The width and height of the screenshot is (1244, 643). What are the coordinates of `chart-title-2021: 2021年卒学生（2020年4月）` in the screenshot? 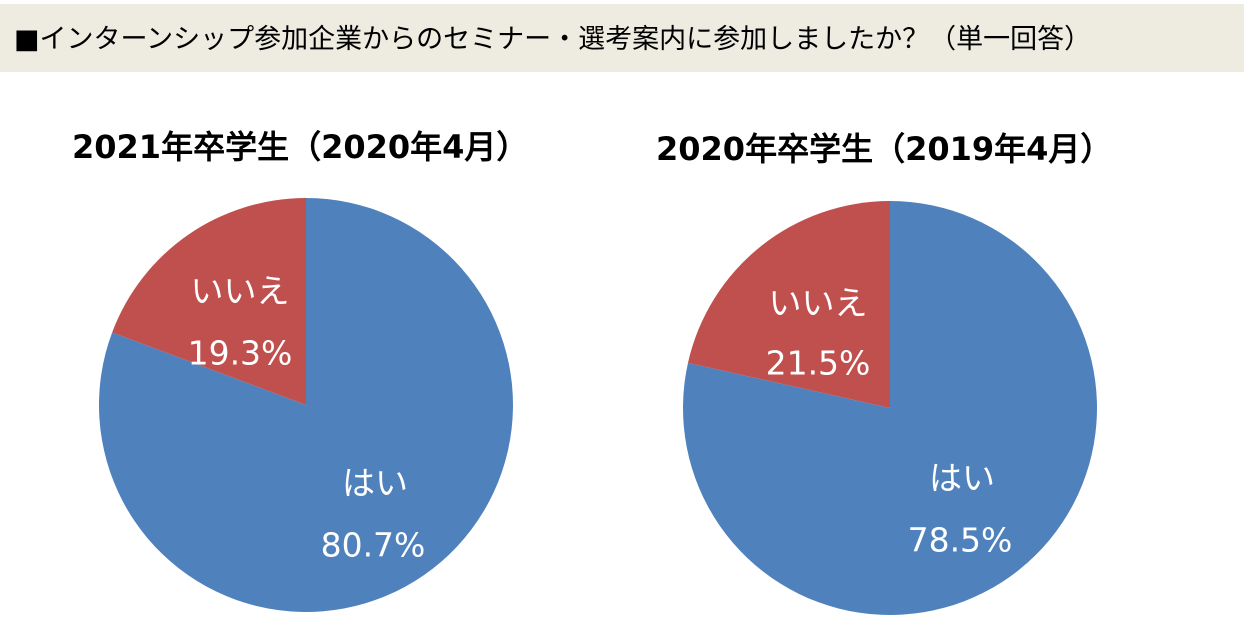 It's located at (300, 147).